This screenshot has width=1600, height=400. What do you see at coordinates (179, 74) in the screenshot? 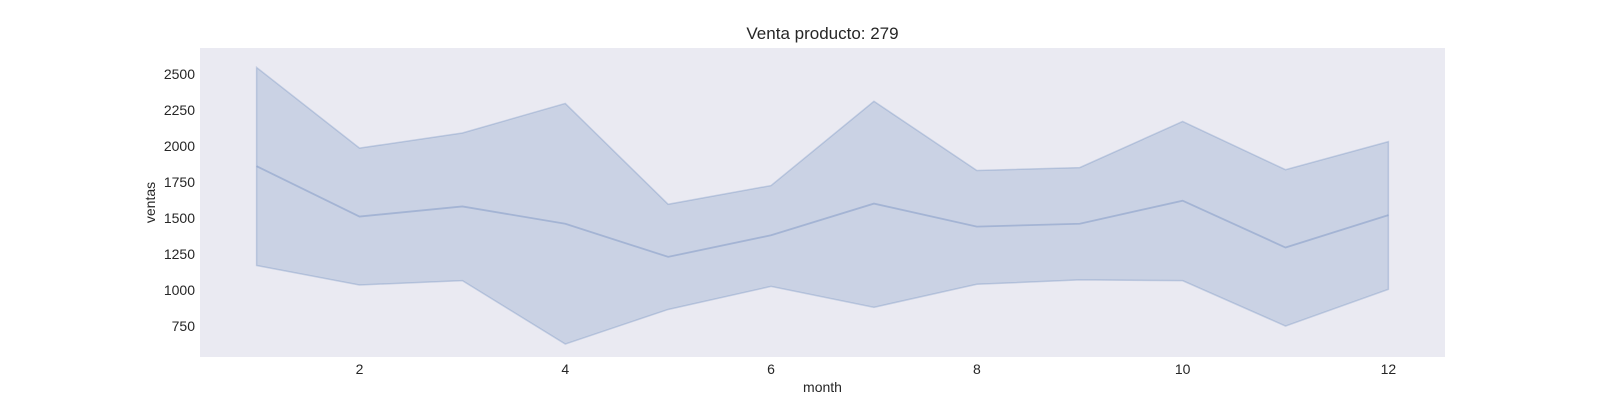
I see `y-tick-label: 2500` at bounding box center [179, 74].